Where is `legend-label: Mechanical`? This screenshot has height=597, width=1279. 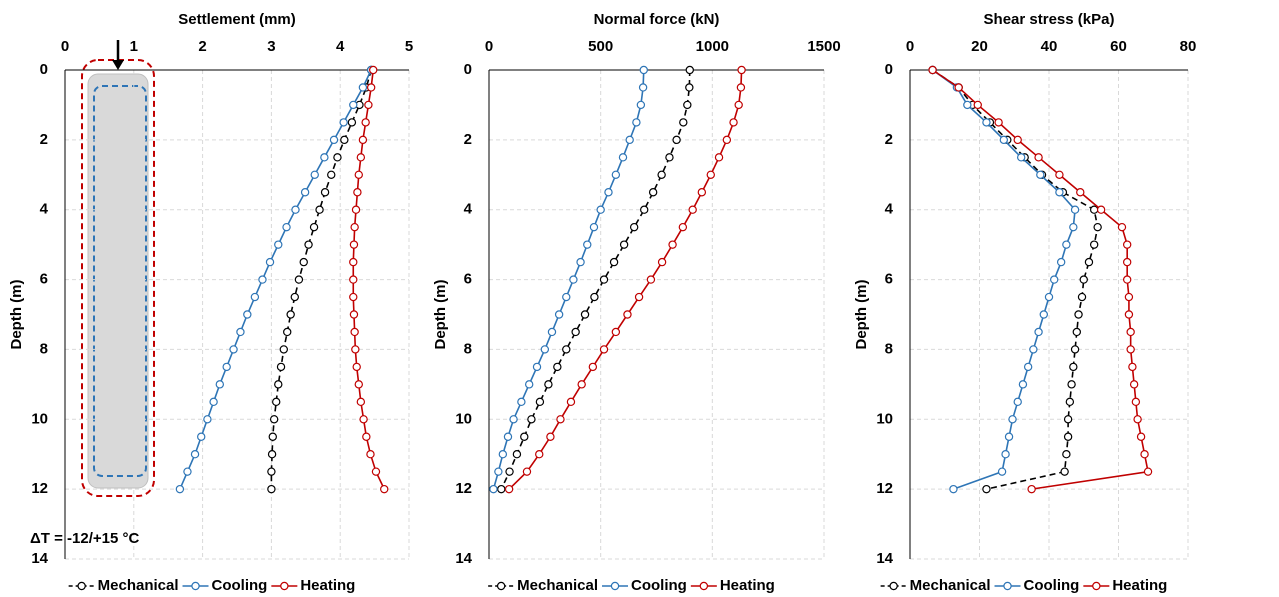
legend-label: Mechanical is located at coordinates (138, 585).